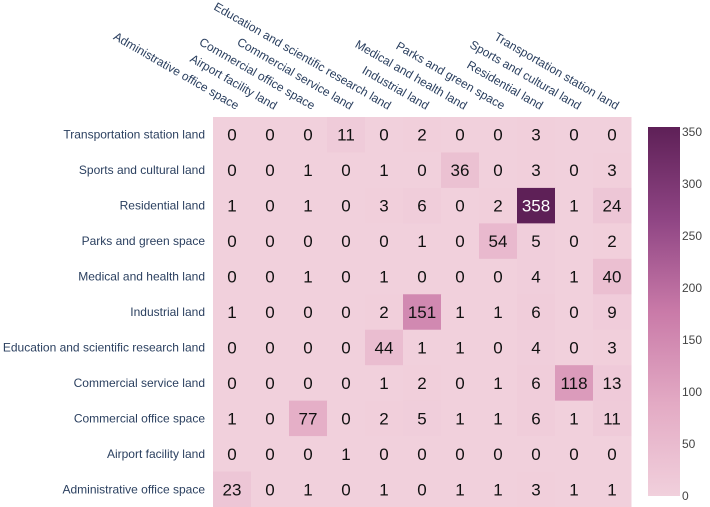 The height and width of the screenshot is (507, 710). What do you see at coordinates (536, 206) in the screenshot?
I see `cell-value-label: 358` at bounding box center [536, 206].